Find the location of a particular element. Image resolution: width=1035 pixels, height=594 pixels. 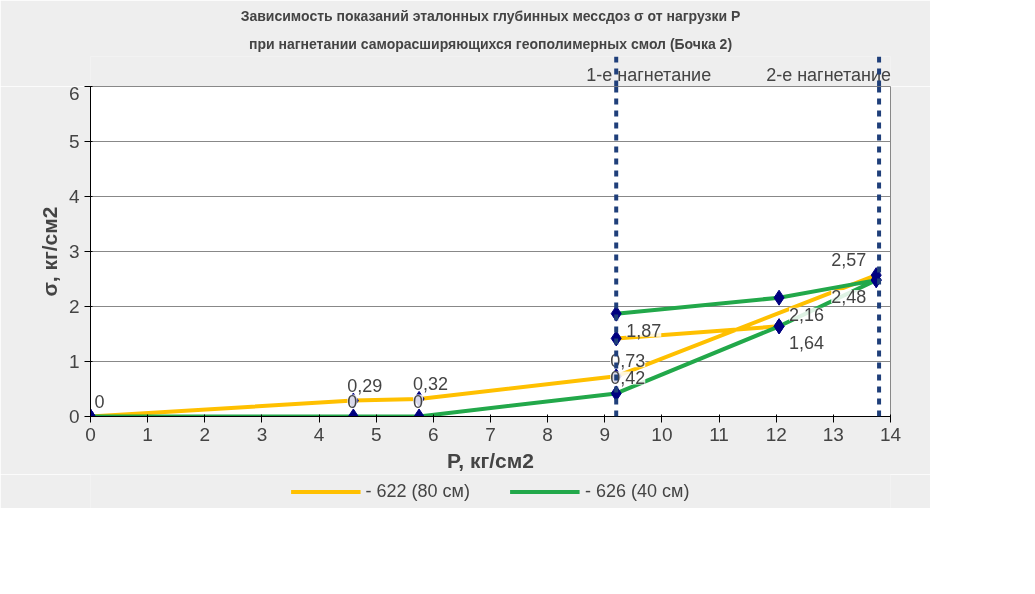

x-tick-label: 6 is located at coordinates (433, 434).